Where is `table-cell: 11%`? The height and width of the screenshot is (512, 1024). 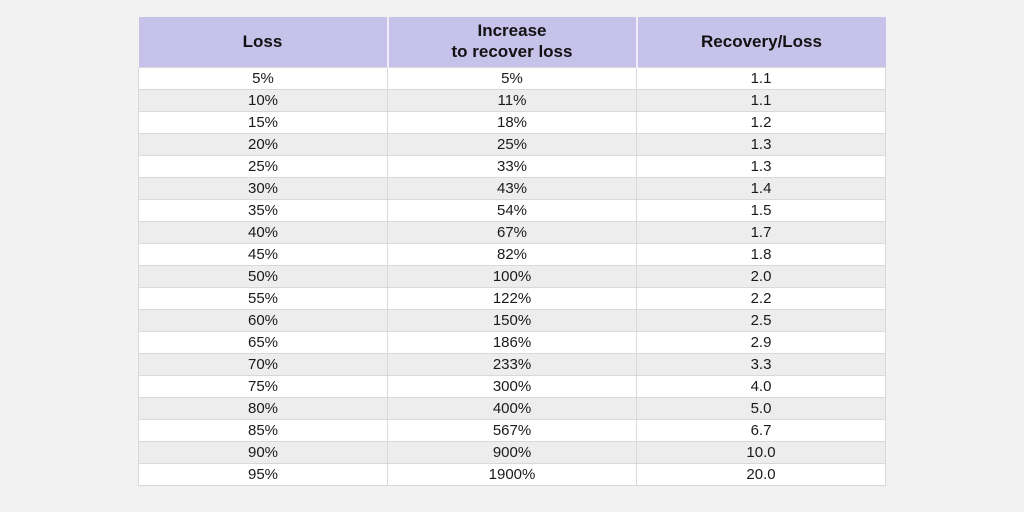
table-cell: 11% is located at coordinates (512, 100).